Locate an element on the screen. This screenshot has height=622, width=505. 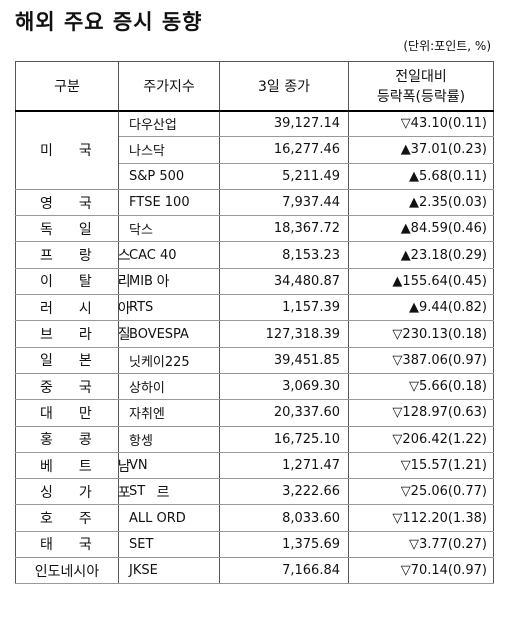
table-row: 영 국 FTSE 100 7,937.44 ▲2.35(0.03) is located at coordinates (254, 202).